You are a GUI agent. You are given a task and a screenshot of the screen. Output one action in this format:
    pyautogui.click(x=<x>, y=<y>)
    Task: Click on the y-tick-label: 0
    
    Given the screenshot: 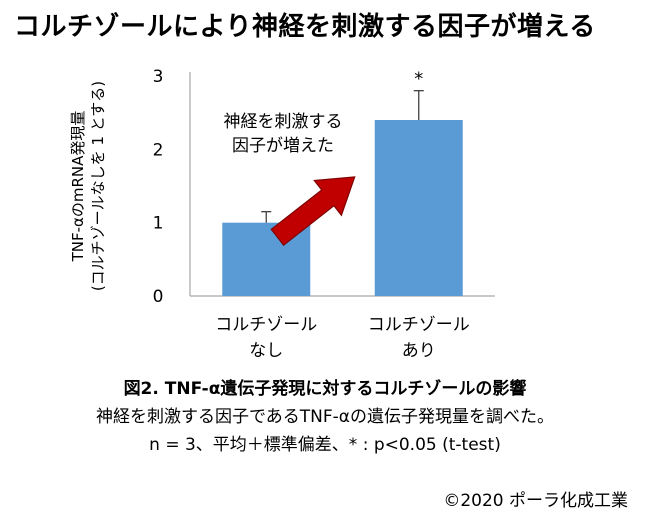 What is the action you would take?
    pyautogui.click(x=158, y=297)
    